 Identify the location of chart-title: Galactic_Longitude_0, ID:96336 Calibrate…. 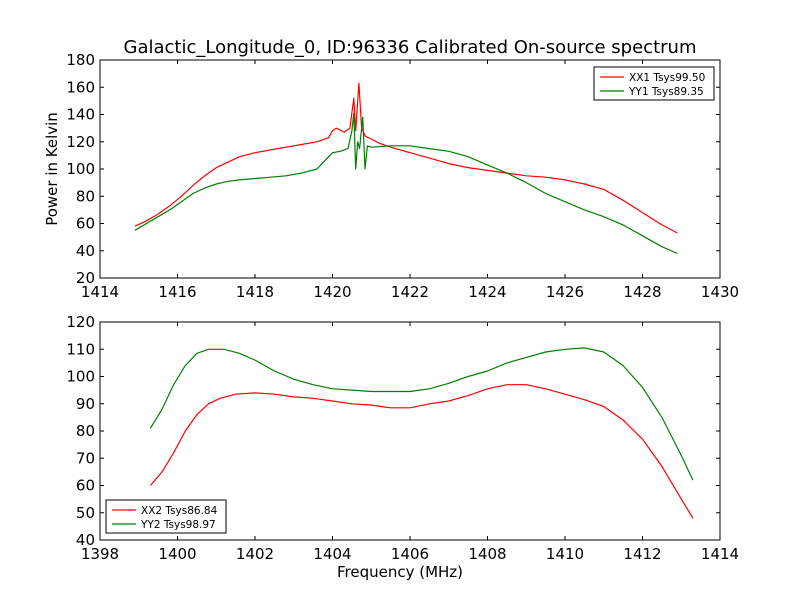
(410, 47).